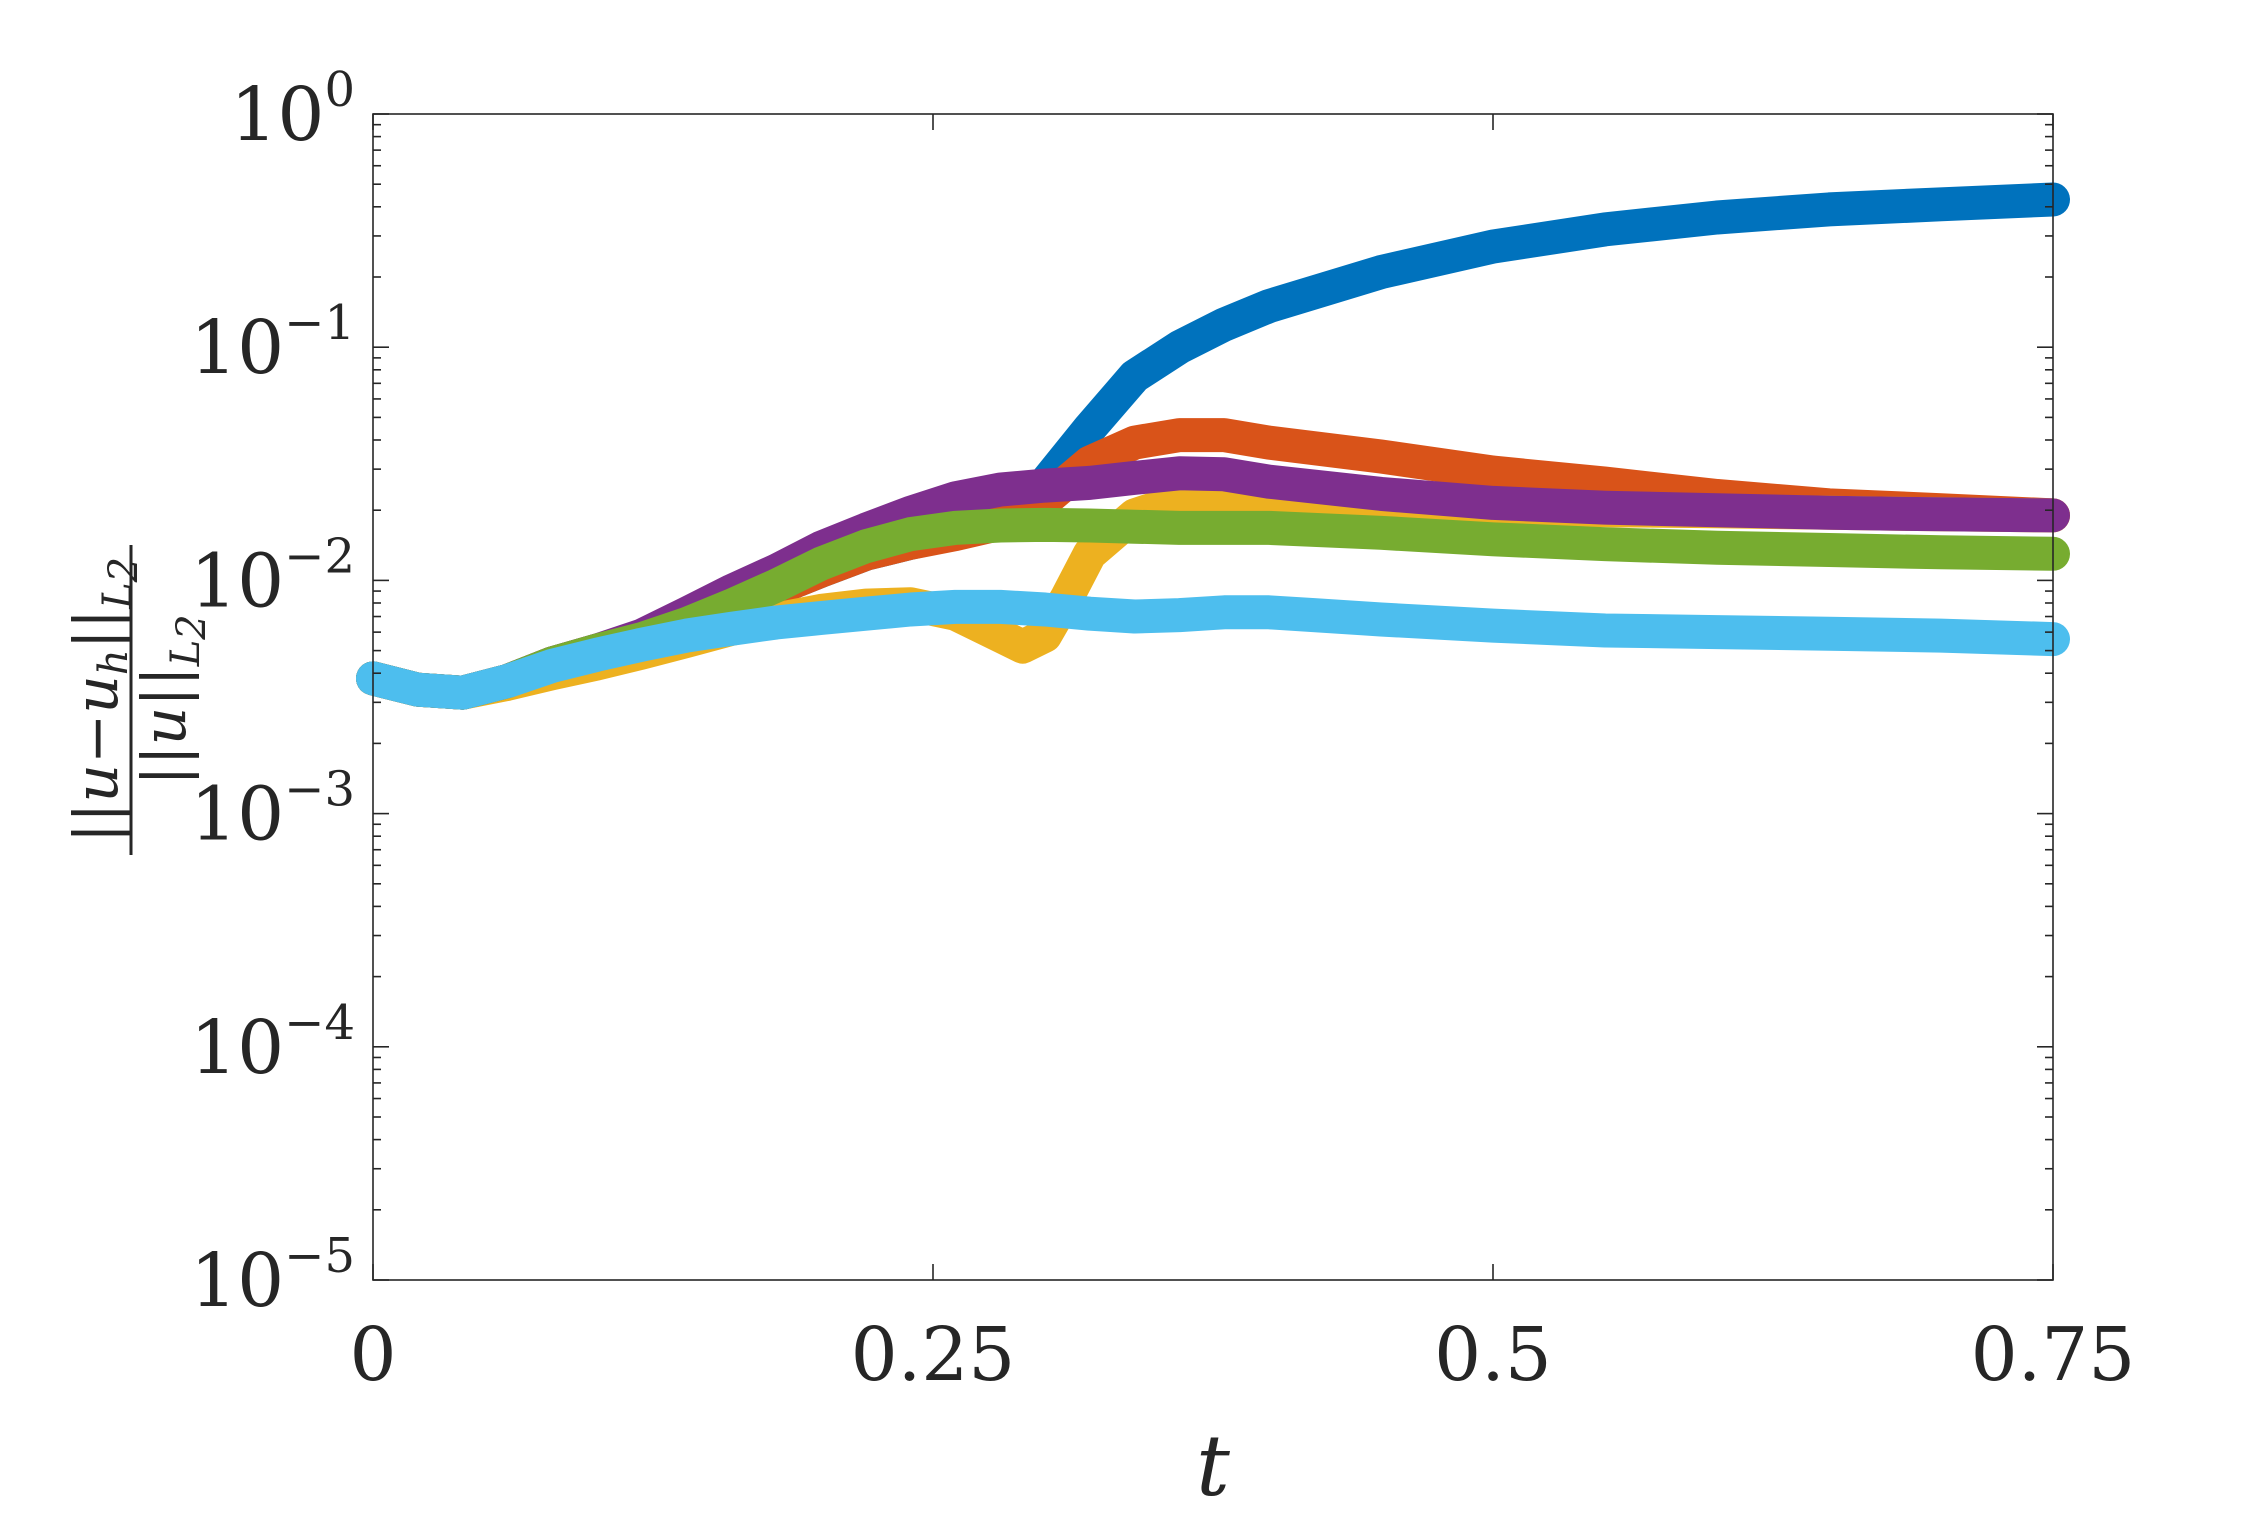  What do you see at coordinates (272, 576) in the screenshot?
I see `y-tick-label-2: 10⁻²` at bounding box center [272, 576].